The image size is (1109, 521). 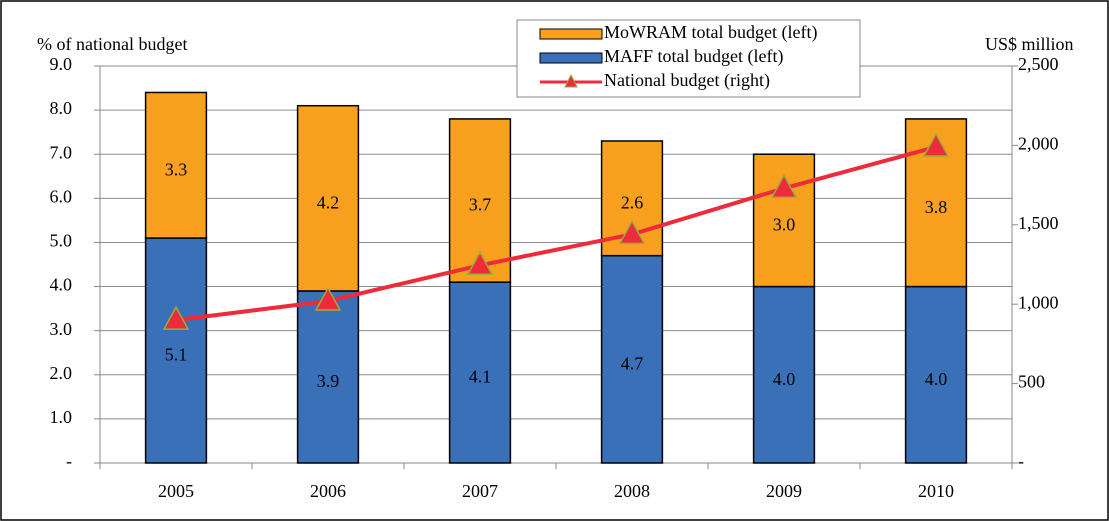 I want to click on data-label: 3.7, so click(x=480, y=205).